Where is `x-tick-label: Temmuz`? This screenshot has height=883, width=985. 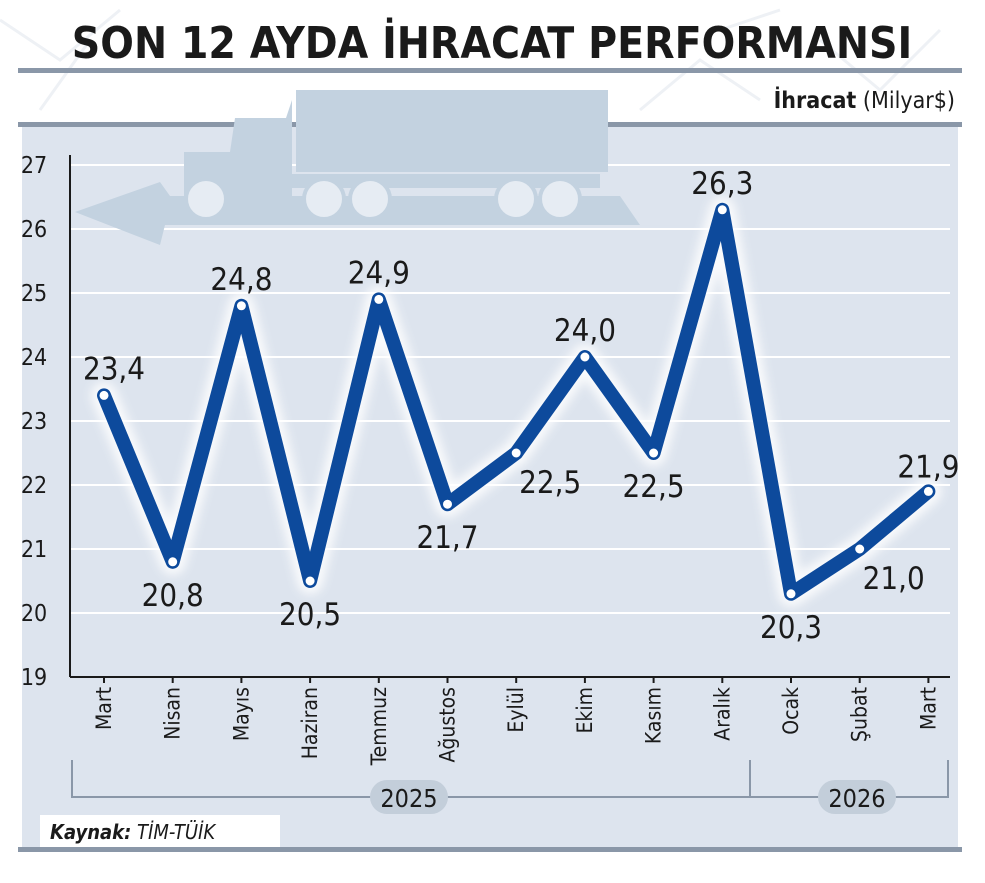
x-tick-label: Temmuz is located at coordinates (379, 726).